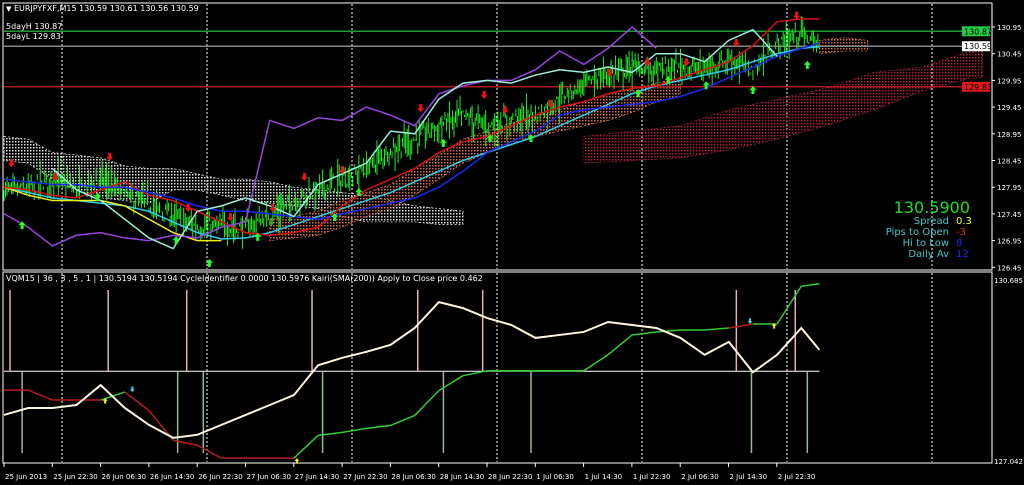 The height and width of the screenshot is (485, 1024). I want to click on x-tick-label: 25 Jun 2013, so click(26, 477).